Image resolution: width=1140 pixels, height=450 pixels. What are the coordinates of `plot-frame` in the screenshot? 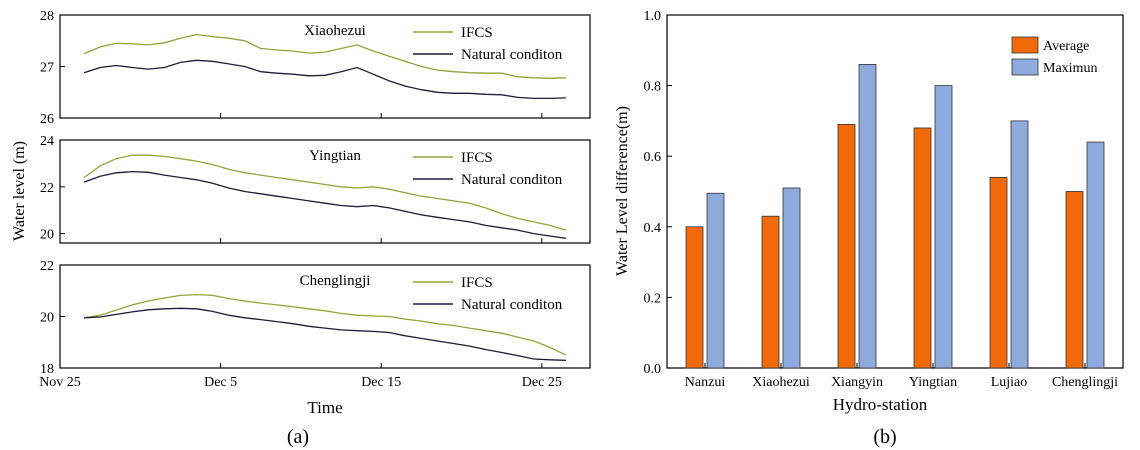 It's located at (325, 191).